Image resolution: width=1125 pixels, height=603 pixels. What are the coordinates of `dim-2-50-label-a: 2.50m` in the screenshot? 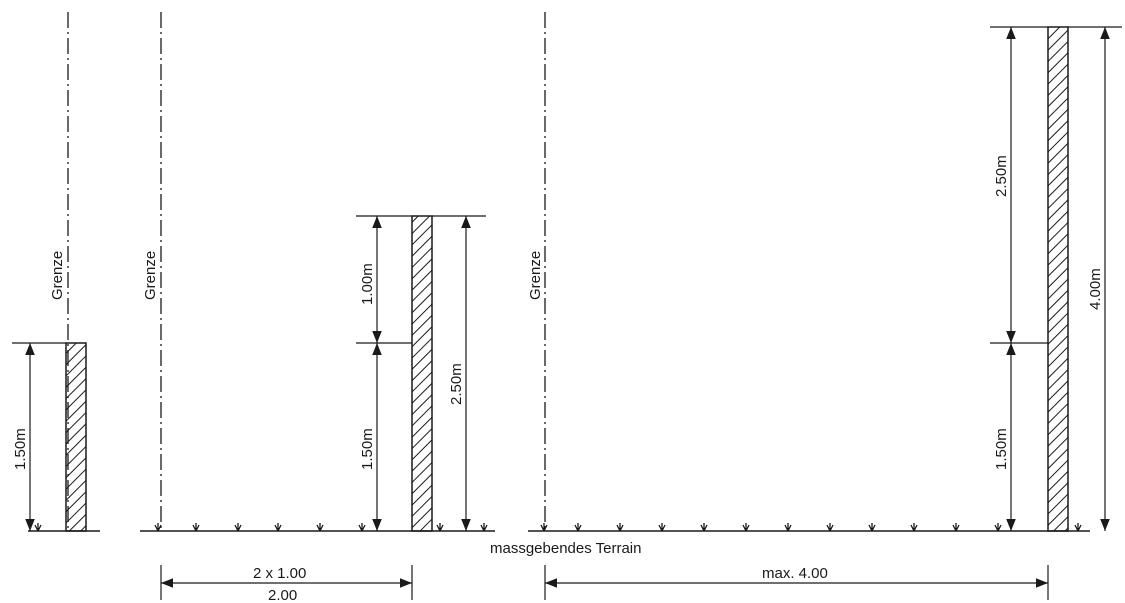 It's located at (456, 384).